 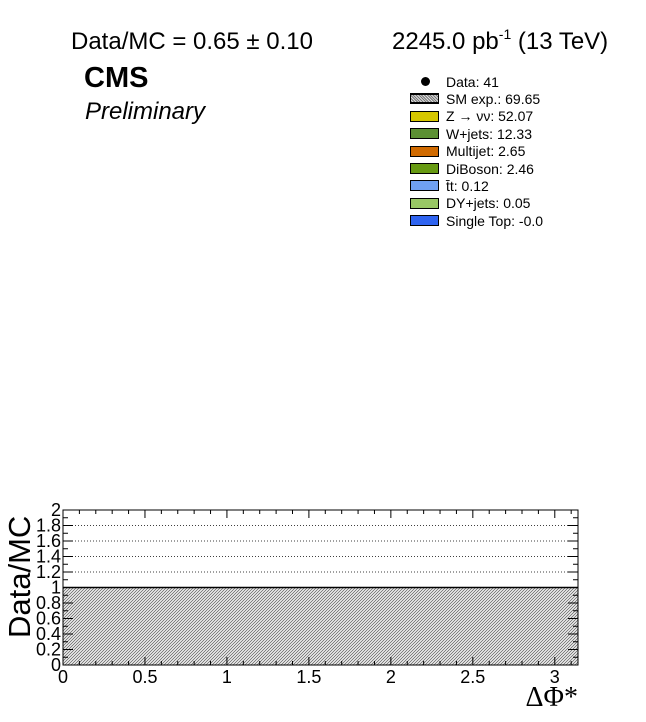 I want to click on x-tick-label: 0, so click(x=63, y=677).